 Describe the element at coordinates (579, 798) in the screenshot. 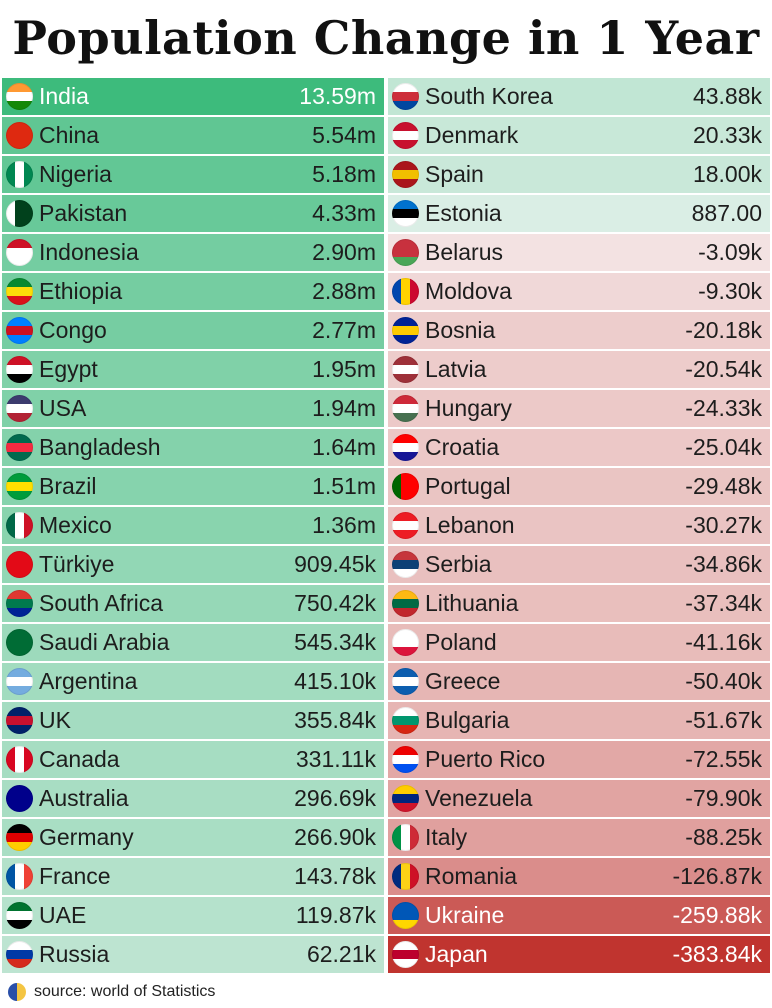

I see `table-row: Venezuela -79.90k` at that location.